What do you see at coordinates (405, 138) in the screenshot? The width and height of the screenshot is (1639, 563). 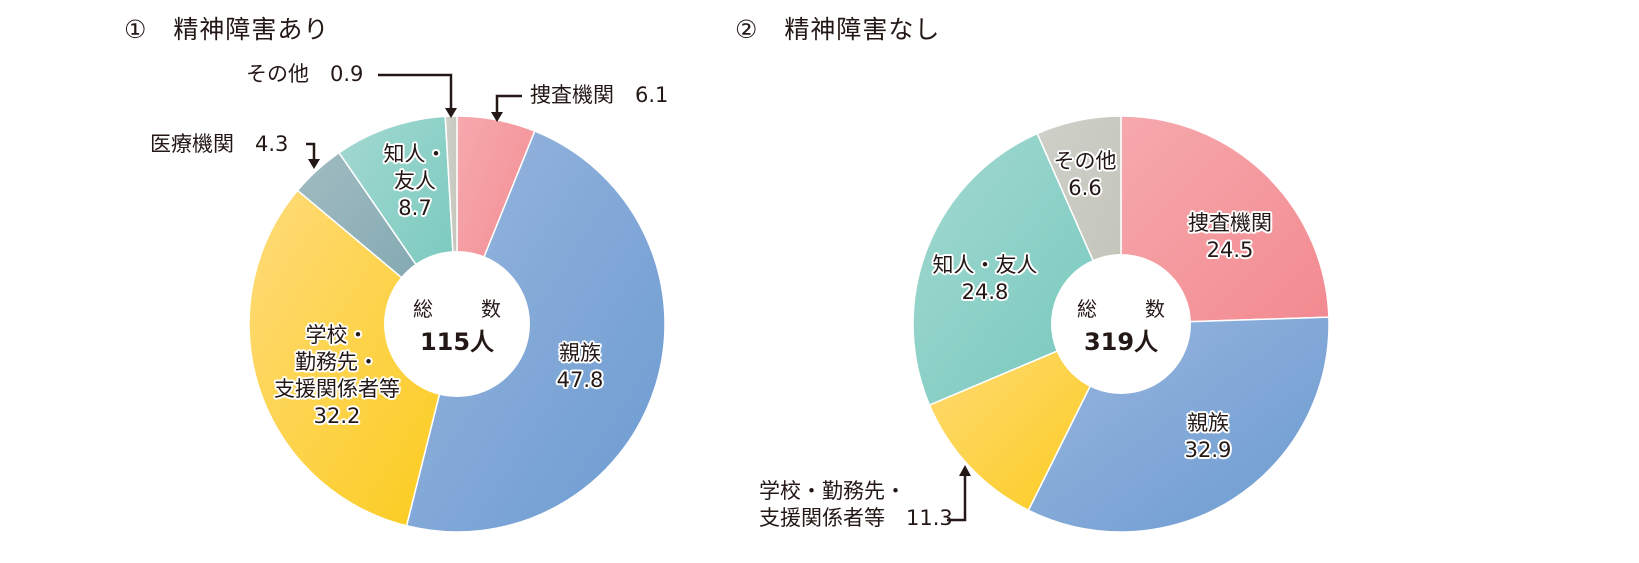 I see `chart1-leader-arrows` at bounding box center [405, 138].